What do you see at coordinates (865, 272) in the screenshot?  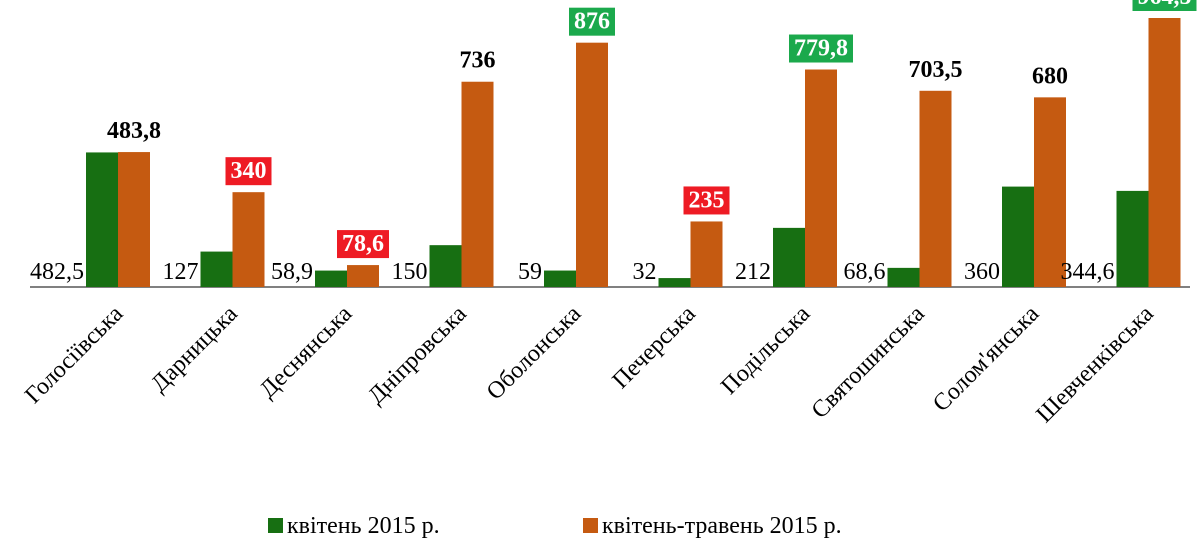 I see `value-label: 68,6` at bounding box center [865, 272].